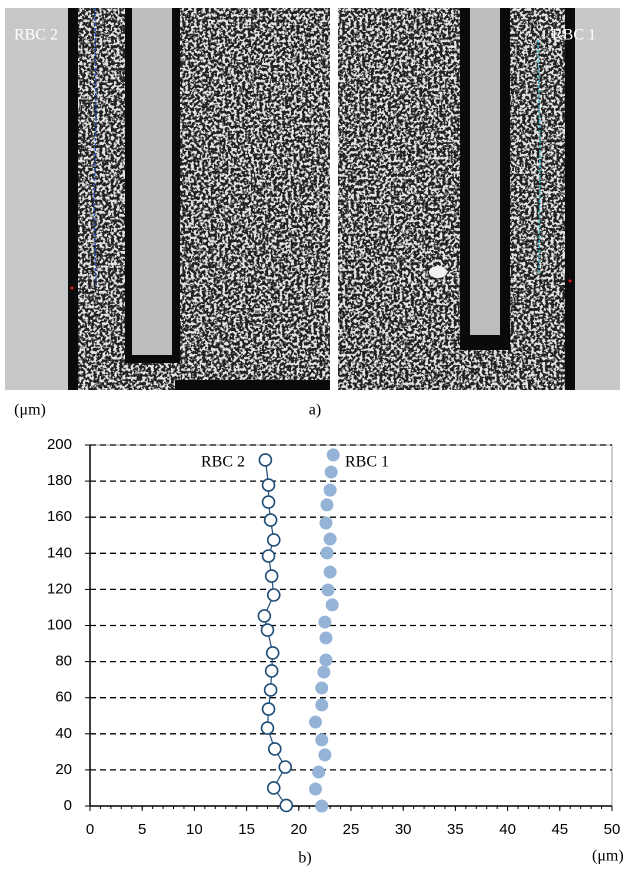  Describe the element at coordinates (90, 829) in the screenshot. I see `x-tick-label: 0` at that location.